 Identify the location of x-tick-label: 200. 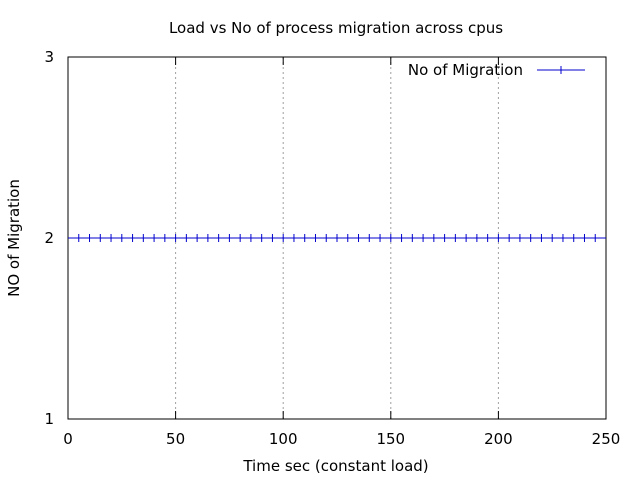
(498, 439).